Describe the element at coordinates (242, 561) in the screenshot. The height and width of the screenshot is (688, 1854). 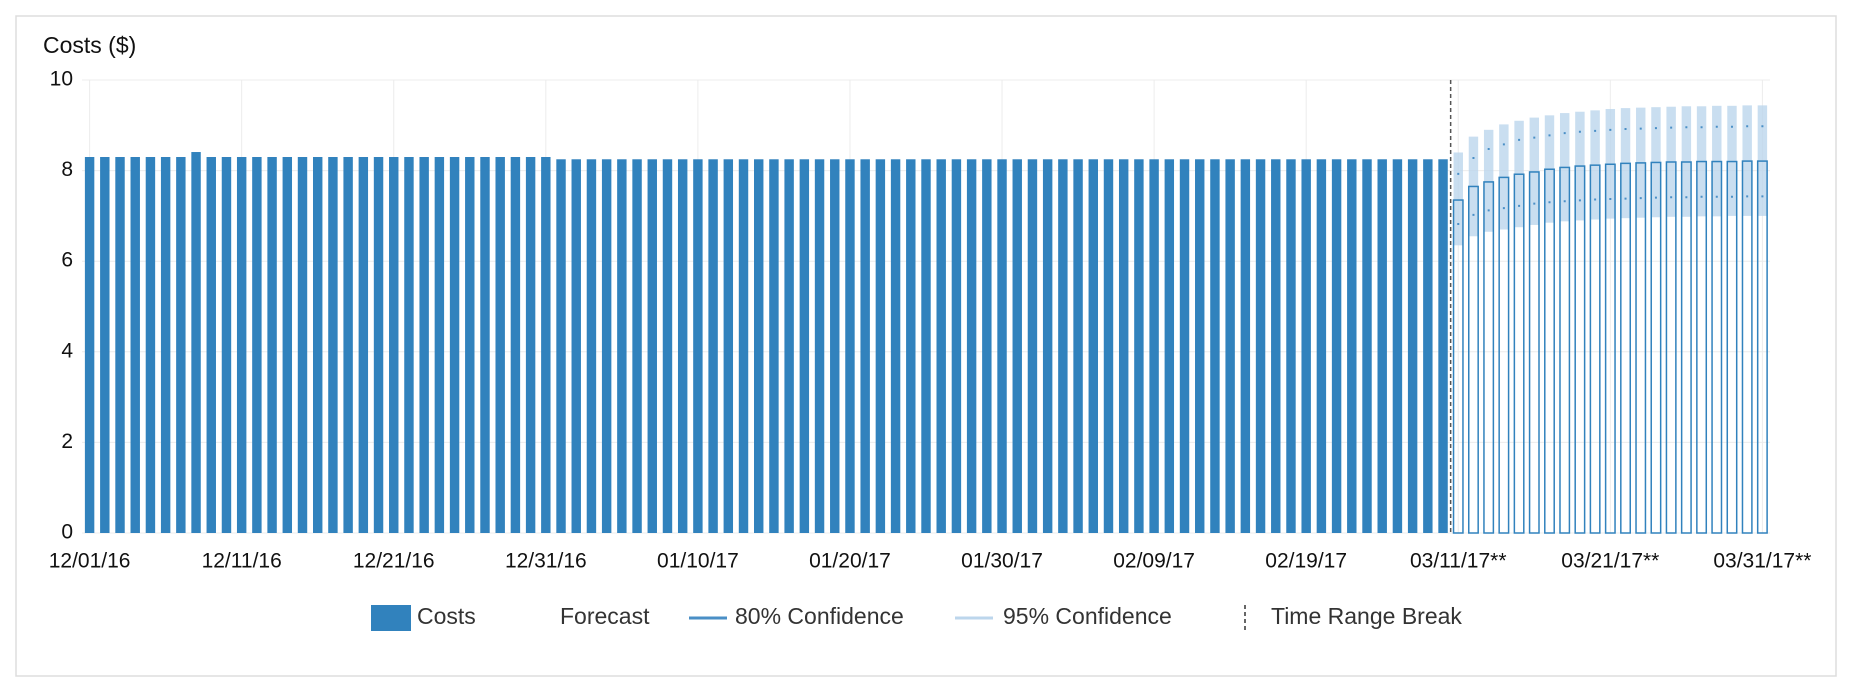
I see `x-tick-label: 12/11/16` at that location.